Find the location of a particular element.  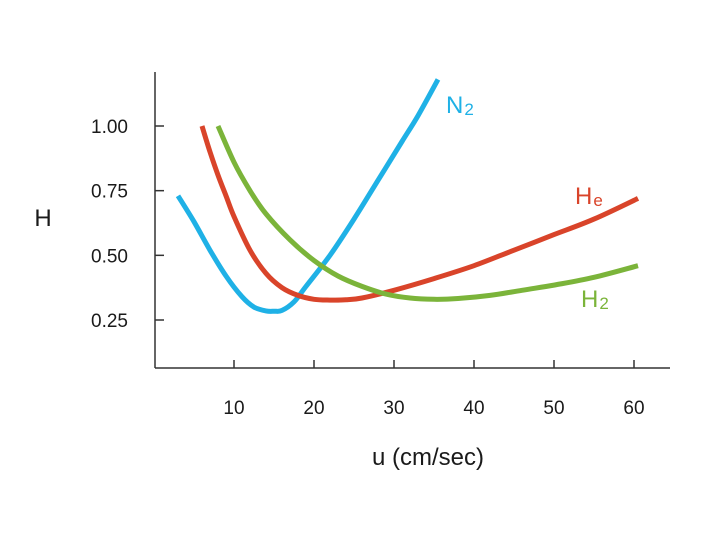

x-tick-label: 40 is located at coordinates (473, 408).